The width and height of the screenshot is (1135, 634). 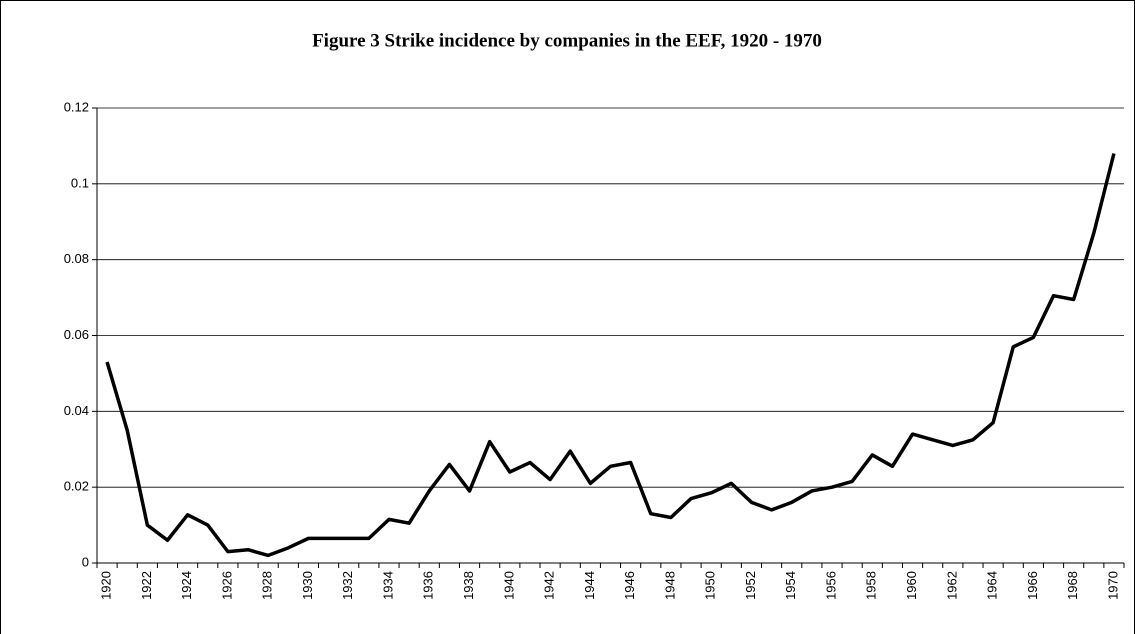 What do you see at coordinates (549, 585) in the screenshot?
I see `x-tick-label: 1942` at bounding box center [549, 585].